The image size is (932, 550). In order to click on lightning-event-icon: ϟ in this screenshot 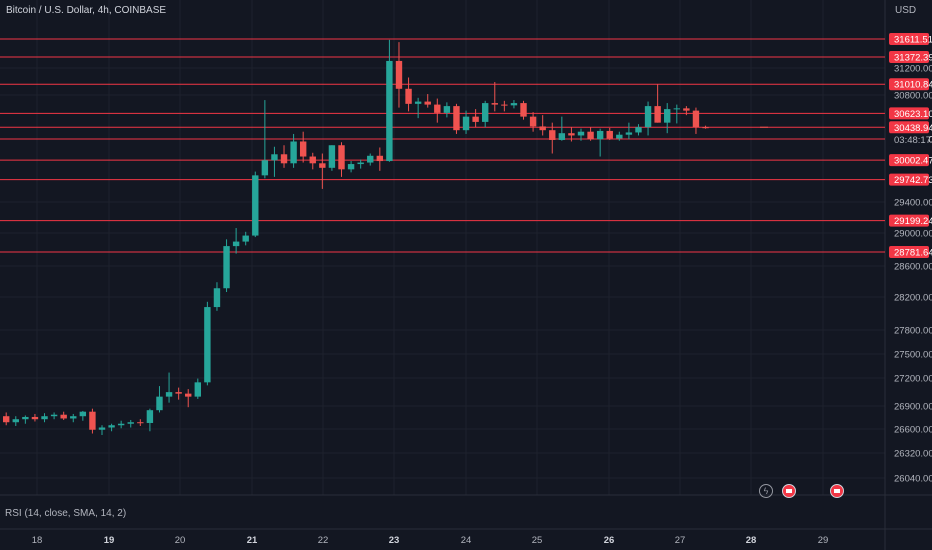, I will do `click(766, 491)`.